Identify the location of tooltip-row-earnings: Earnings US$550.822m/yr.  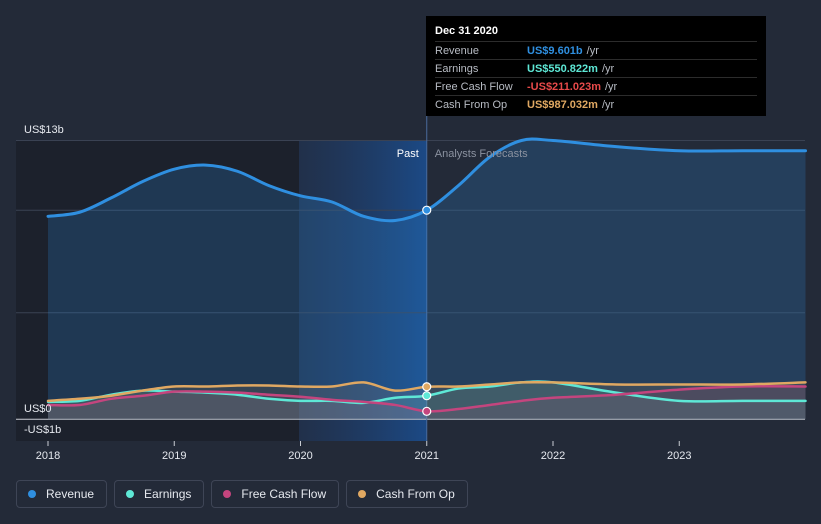
(596, 68).